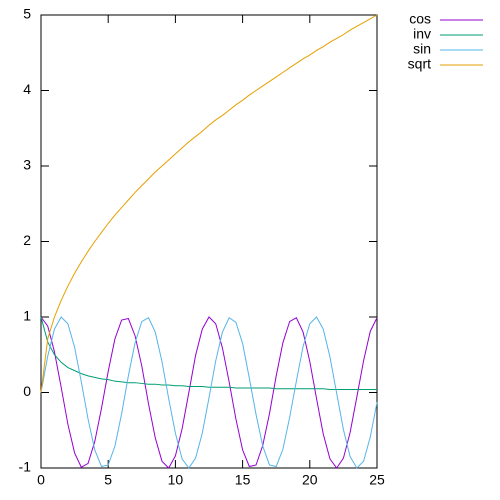 The width and height of the screenshot is (500, 500). What do you see at coordinates (377, 480) in the screenshot?
I see `x-tick-label: 25` at bounding box center [377, 480].